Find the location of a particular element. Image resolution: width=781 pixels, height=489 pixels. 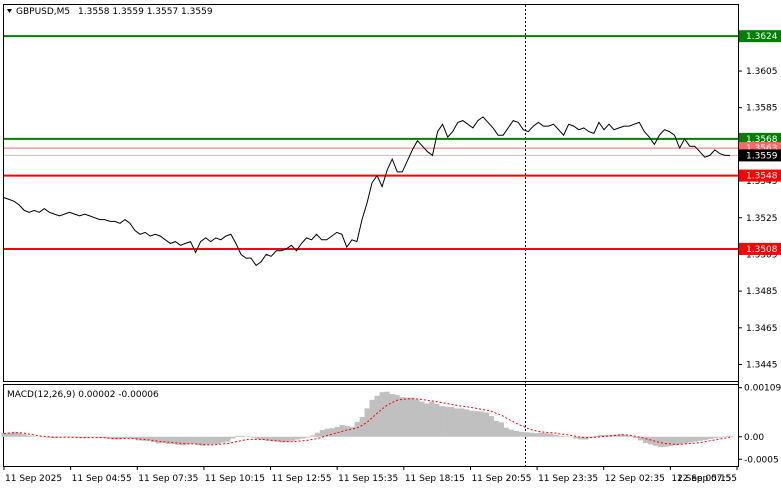

y-tick-label: 1.3465 is located at coordinates (762, 329).